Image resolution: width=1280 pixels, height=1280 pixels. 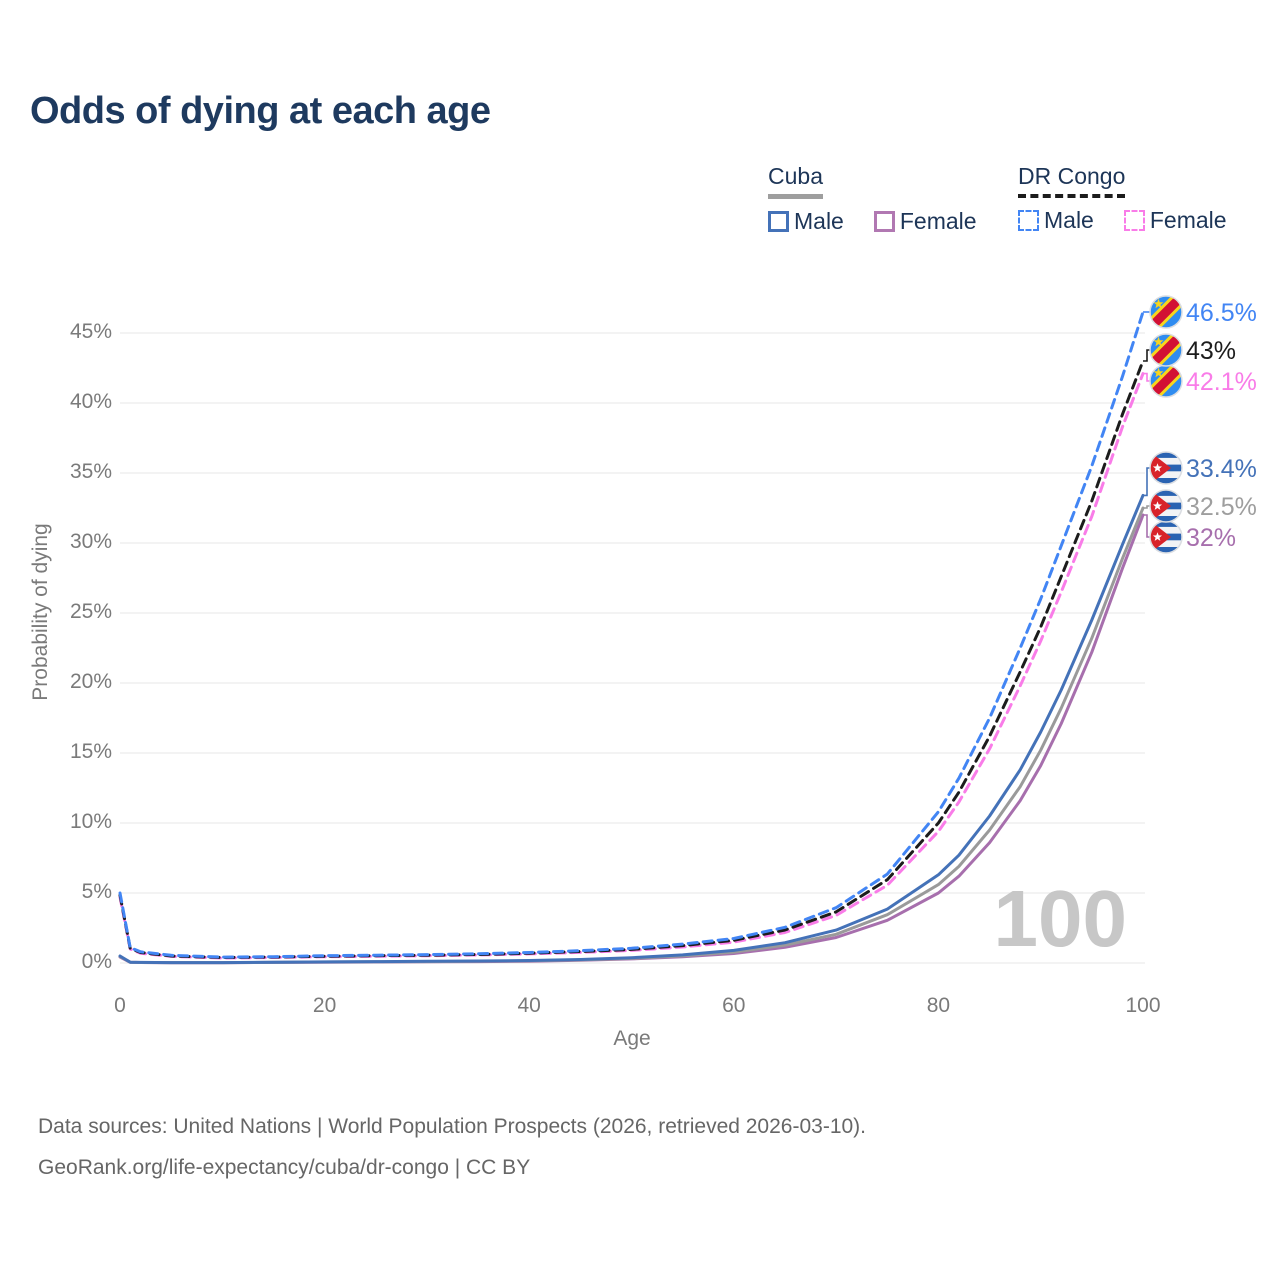 What do you see at coordinates (90, 821) in the screenshot?
I see `y-tick-label: 10%` at bounding box center [90, 821].